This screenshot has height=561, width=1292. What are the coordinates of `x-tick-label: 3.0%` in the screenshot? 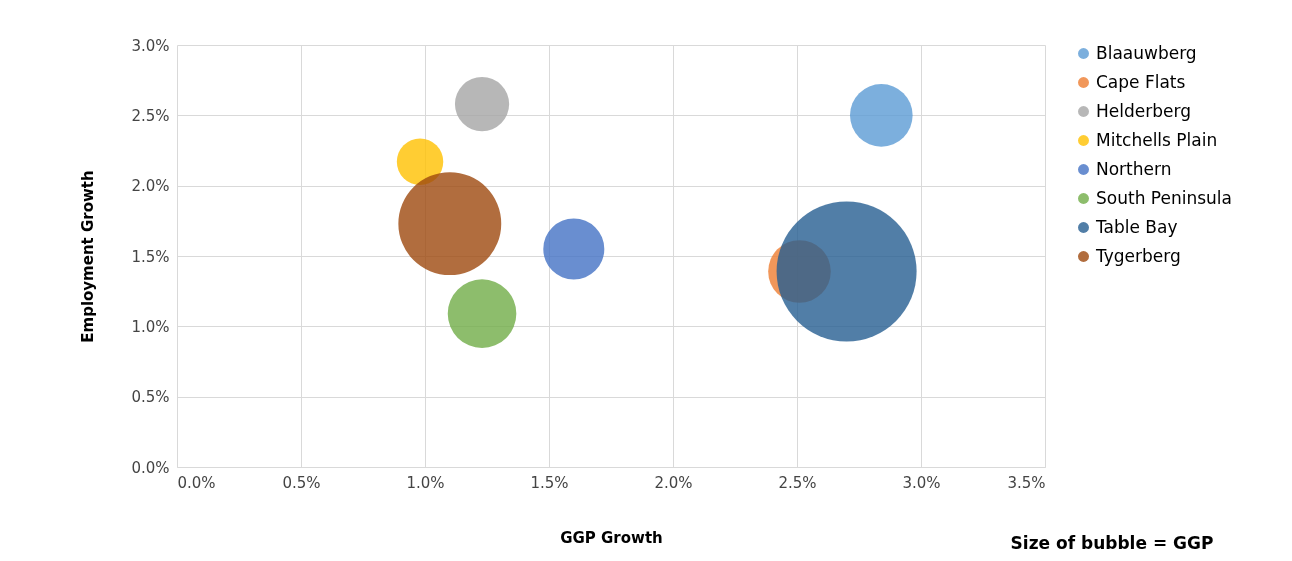 It's located at (921, 482).